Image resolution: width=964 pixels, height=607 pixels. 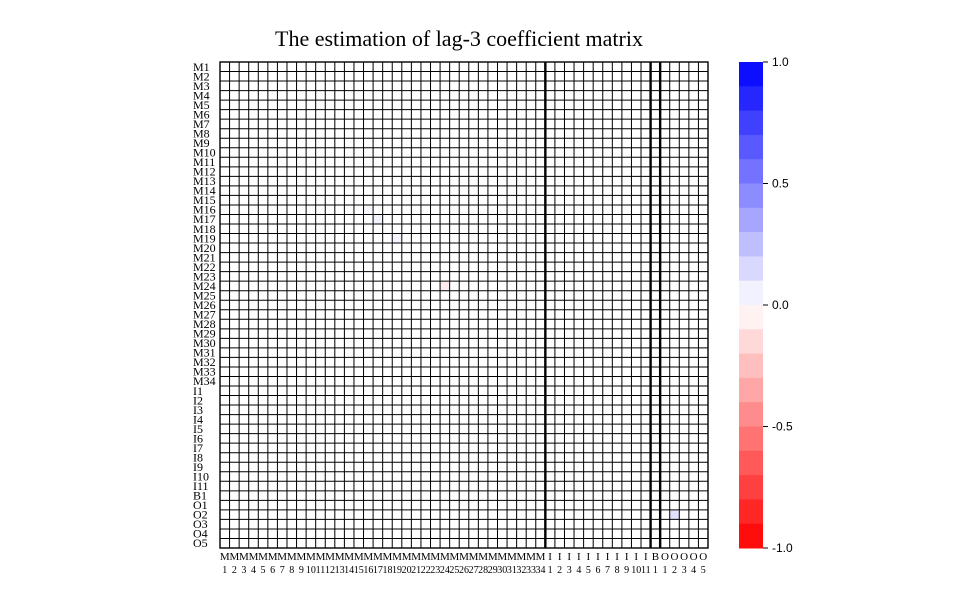 What do you see at coordinates (368, 570) in the screenshot?
I see `col-label-number: 16` at bounding box center [368, 570].